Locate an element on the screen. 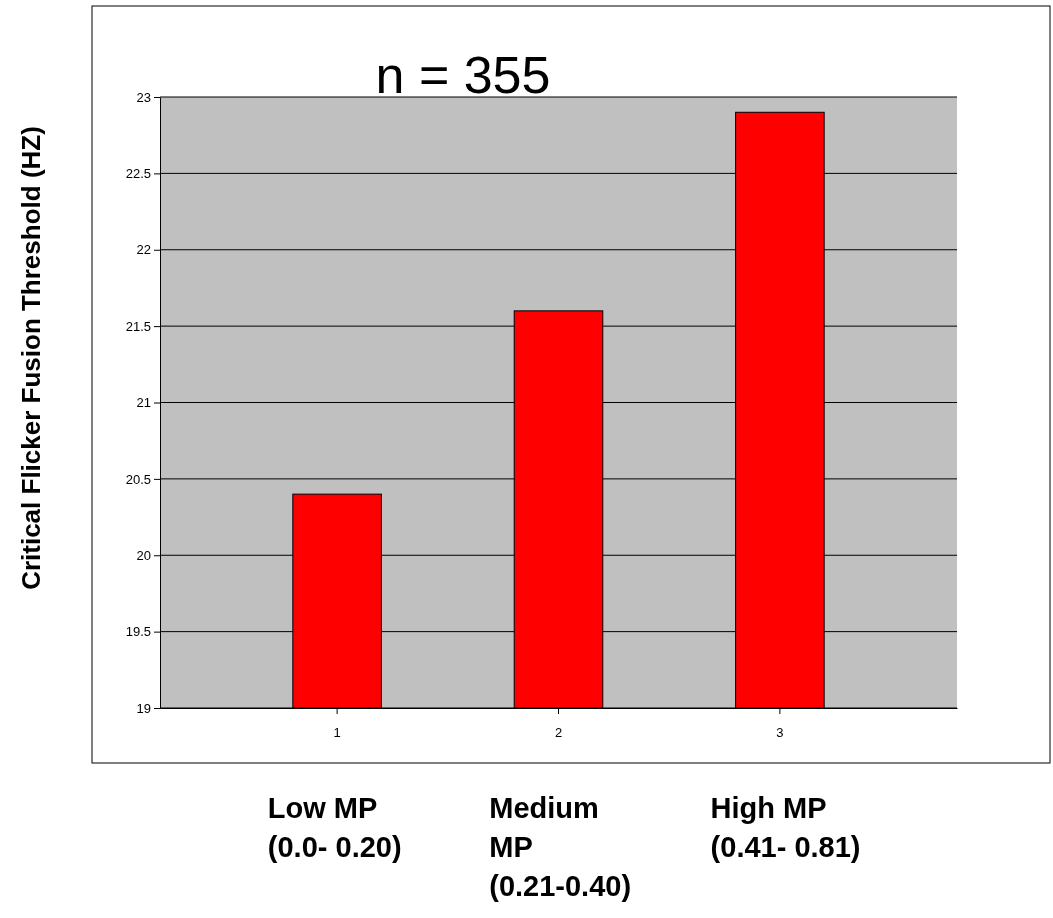 The height and width of the screenshot is (918, 1053). y-tick-label: 23 is located at coordinates (143, 97).